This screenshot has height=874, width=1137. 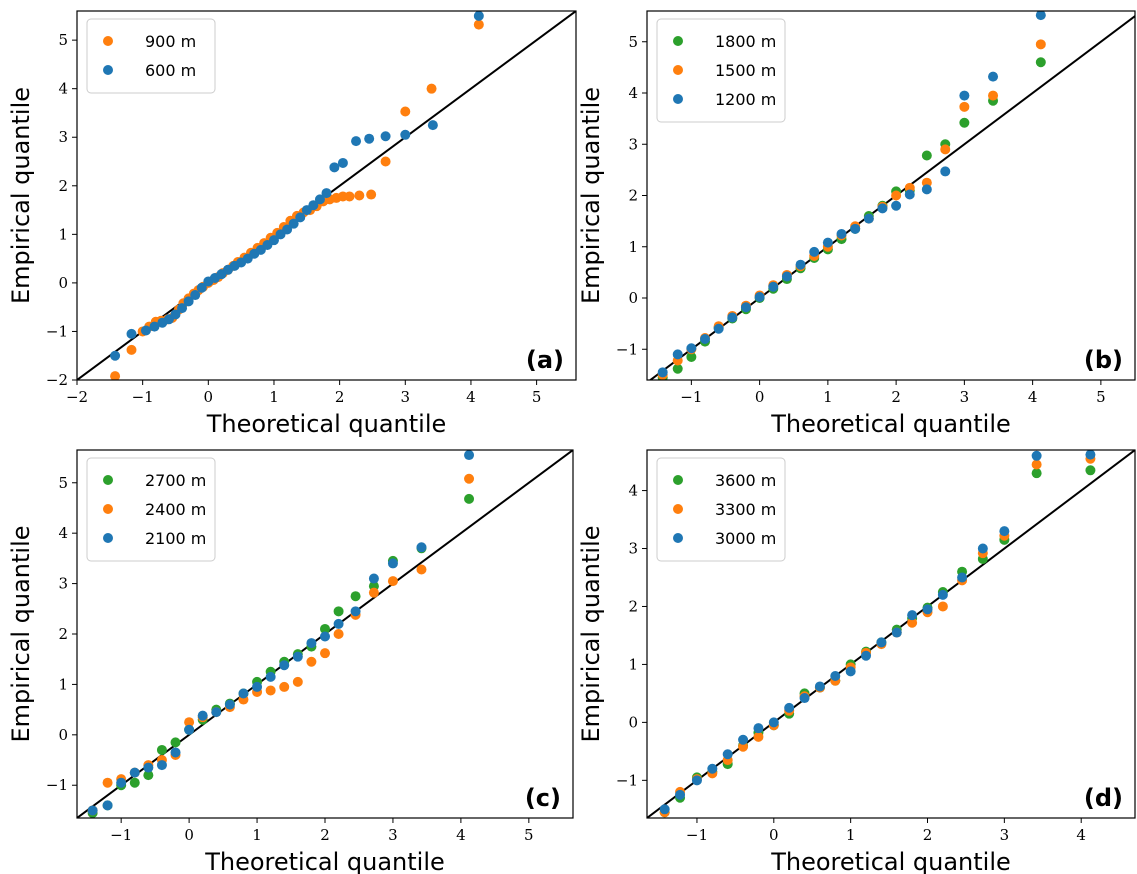 I want to click on y-tick-label: 3, so click(x=63, y=584).